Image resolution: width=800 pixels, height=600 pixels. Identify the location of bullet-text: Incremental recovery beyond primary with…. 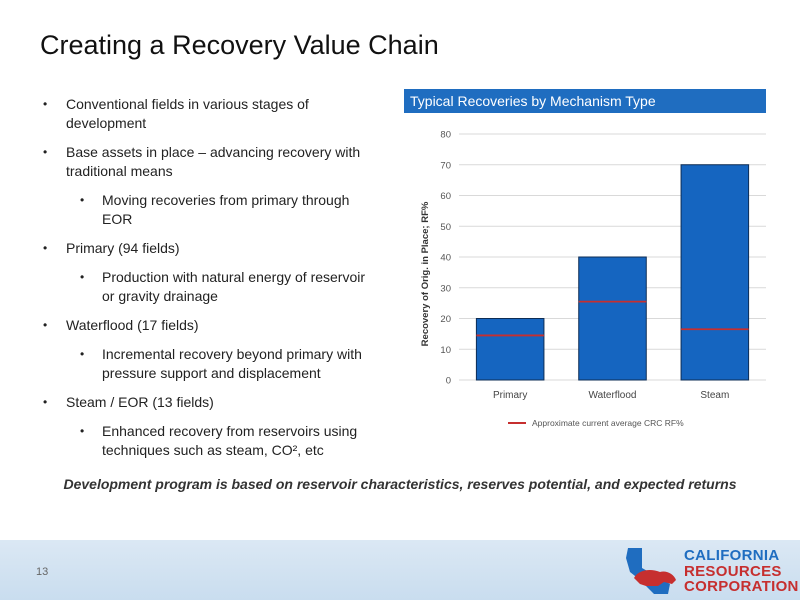
(232, 363).